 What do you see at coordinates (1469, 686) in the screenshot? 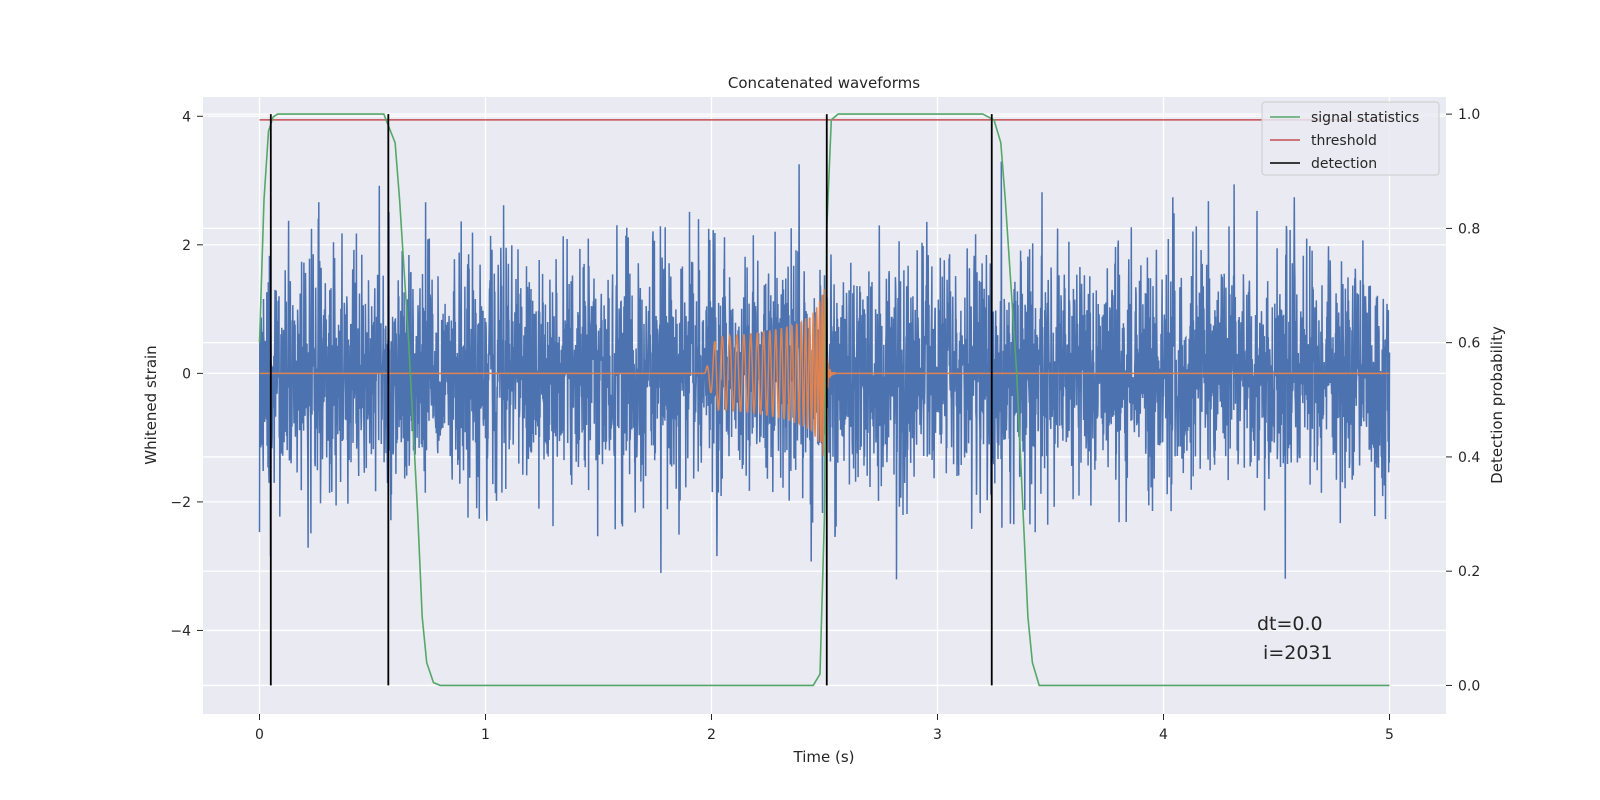
I see `y-right-tick-label: 0.0` at bounding box center [1469, 686].